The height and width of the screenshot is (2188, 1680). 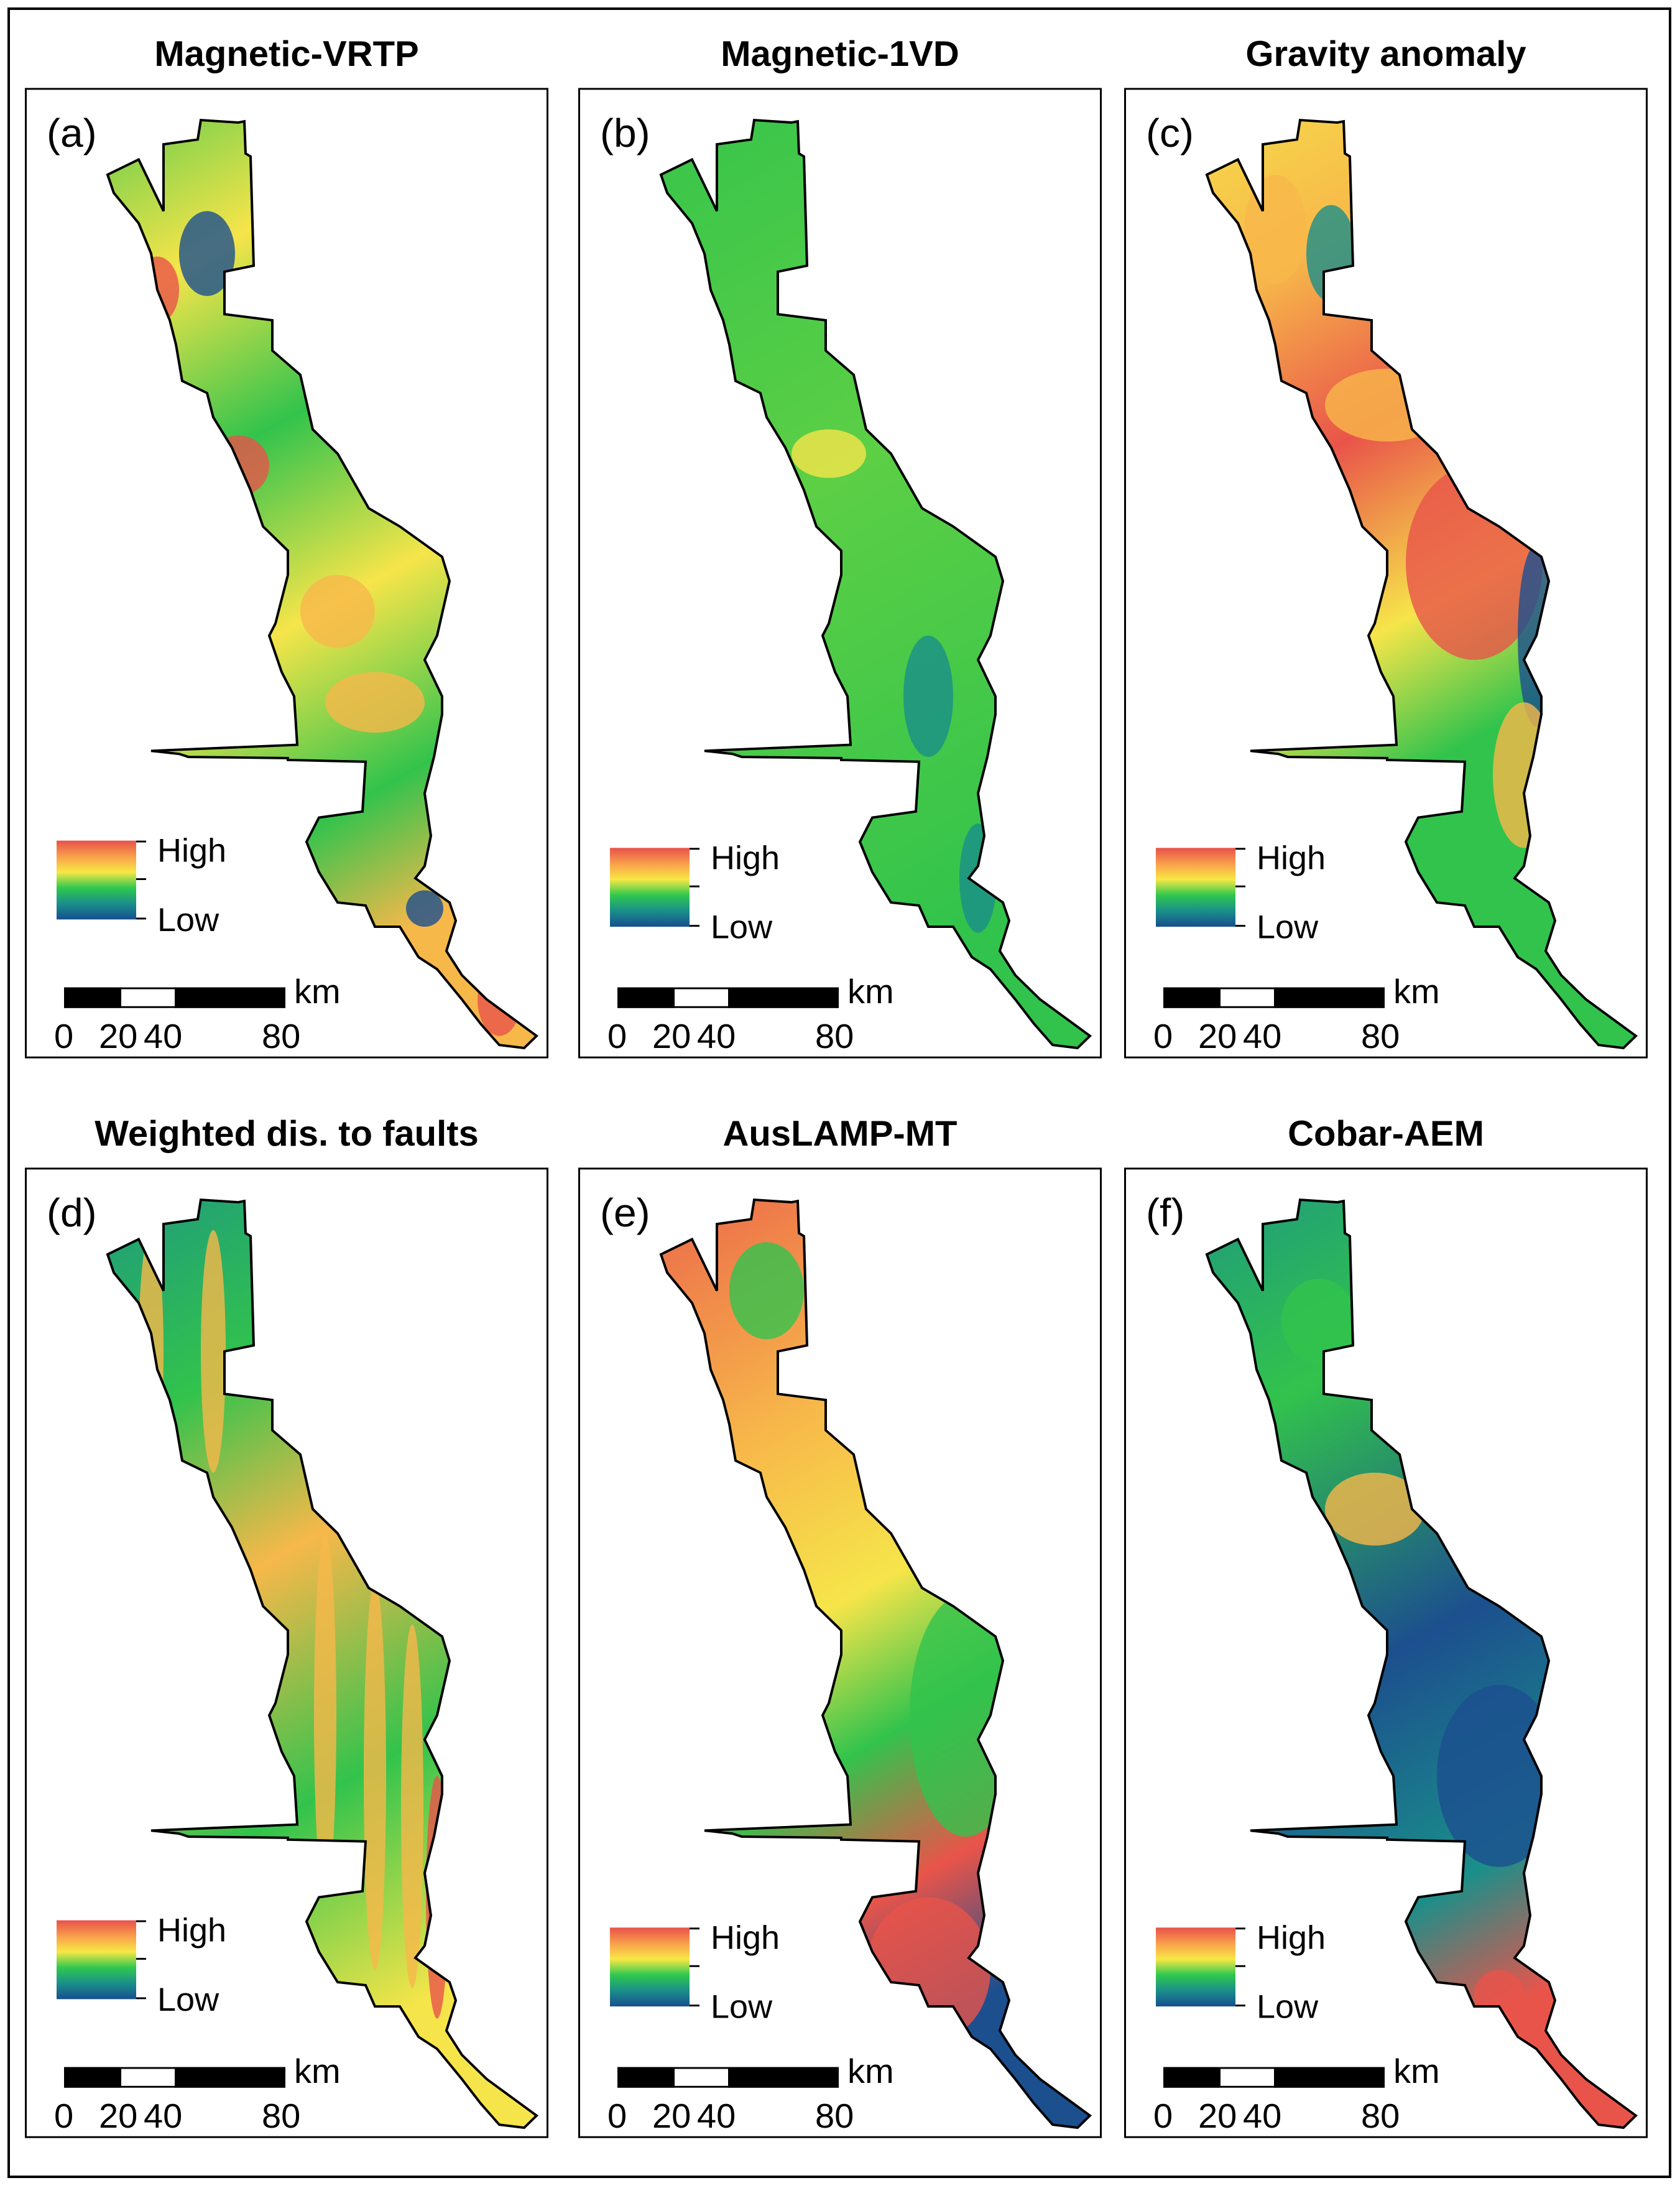 What do you see at coordinates (72, 132) in the screenshot?
I see `panel-label: (a)` at bounding box center [72, 132].